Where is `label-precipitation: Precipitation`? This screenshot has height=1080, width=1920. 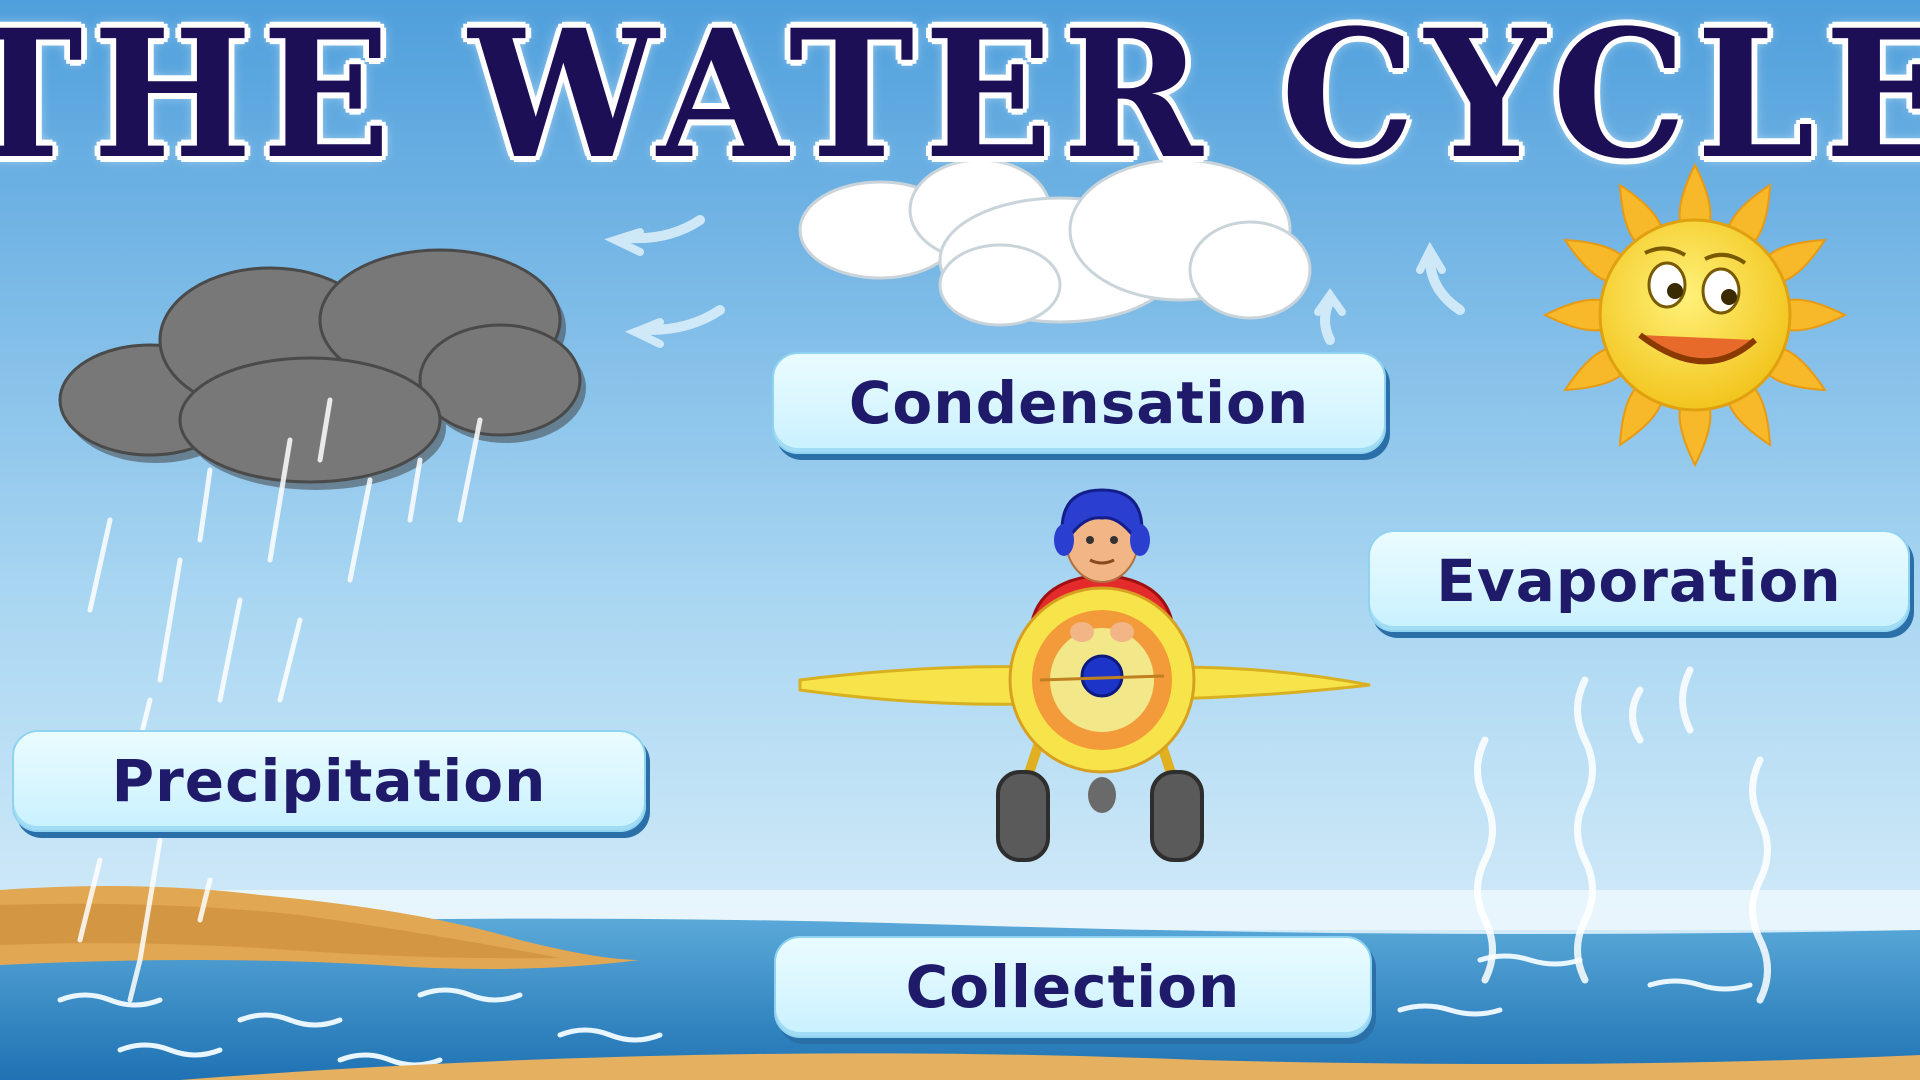
label-precipitation: Precipitation is located at coordinates (329, 781).